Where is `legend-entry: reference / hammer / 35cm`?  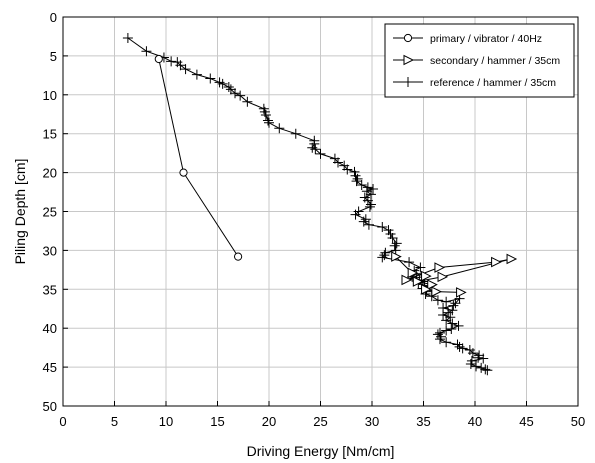 legend-entry: reference / hammer / 35cm is located at coordinates (474, 83).